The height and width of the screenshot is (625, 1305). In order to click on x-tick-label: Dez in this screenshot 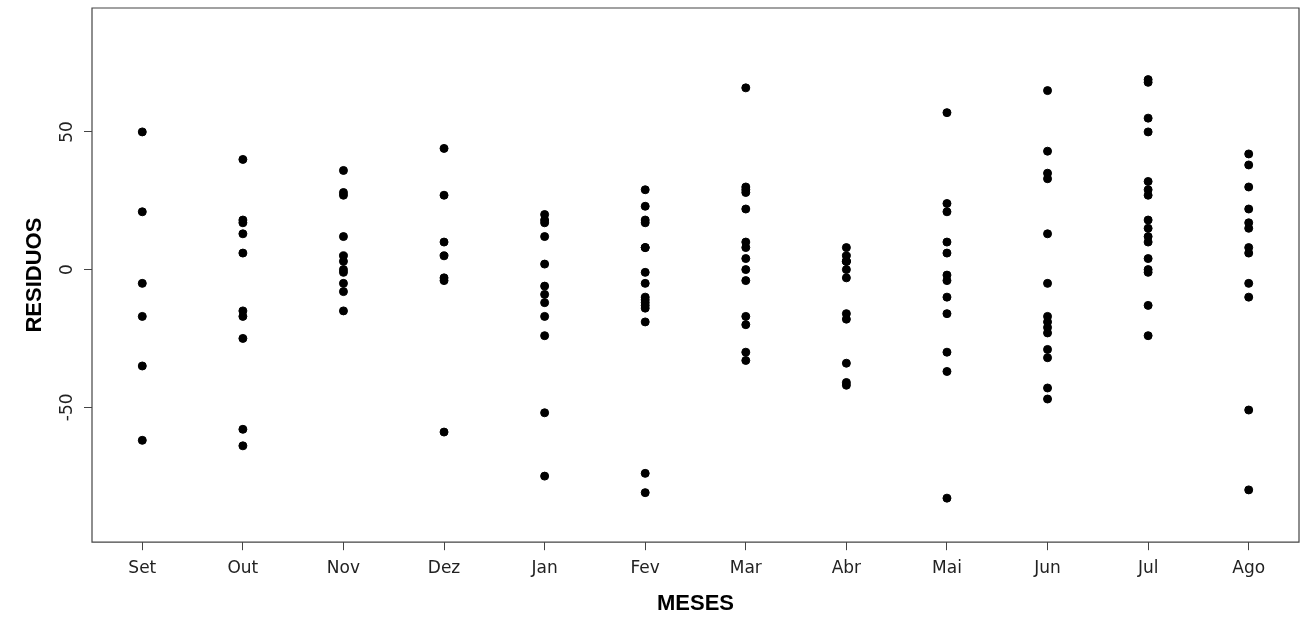, I will do `click(444, 566)`.